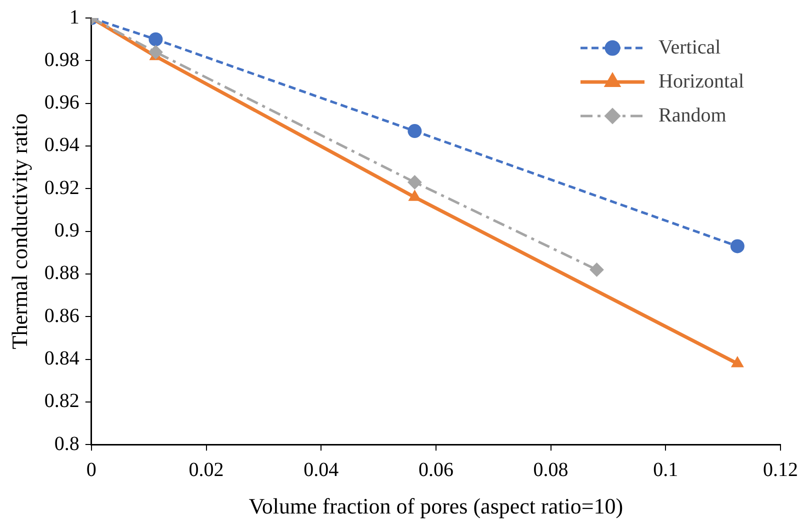  What do you see at coordinates (62, 359) in the screenshot?
I see `y-tick-label: 0.84` at bounding box center [62, 359].